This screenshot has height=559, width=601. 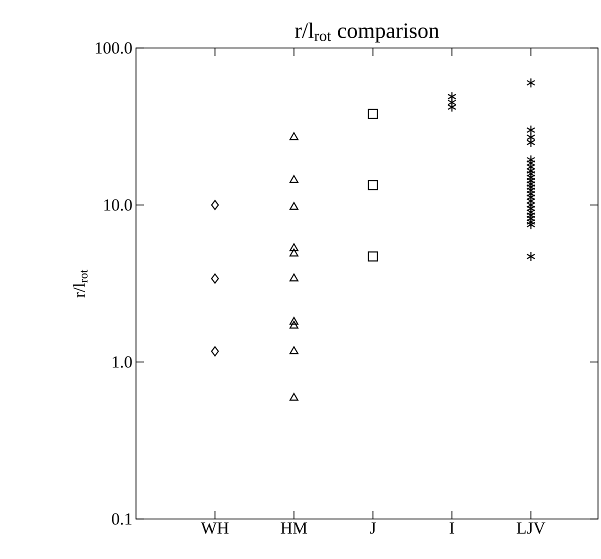 What do you see at coordinates (452, 528) in the screenshot?
I see `x-tick-label: I` at bounding box center [452, 528].